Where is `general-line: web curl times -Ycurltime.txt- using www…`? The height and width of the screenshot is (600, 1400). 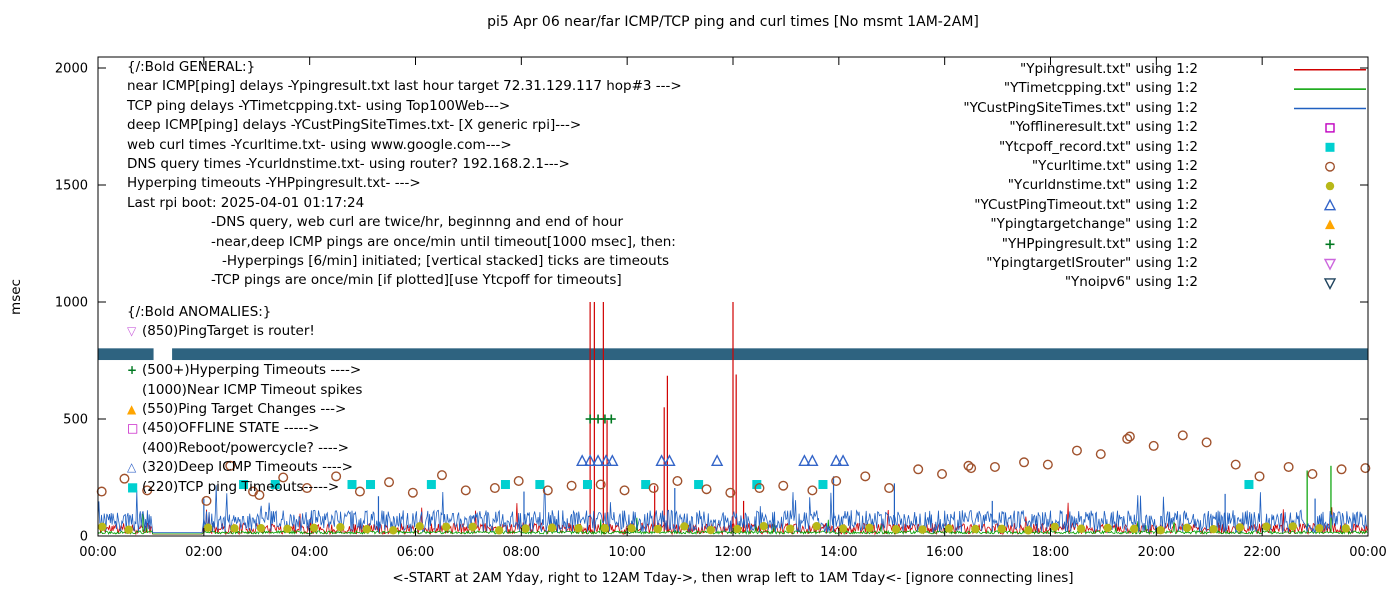
general-line: web curl times -Ycurltime.txt- using www… is located at coordinates (319, 144).